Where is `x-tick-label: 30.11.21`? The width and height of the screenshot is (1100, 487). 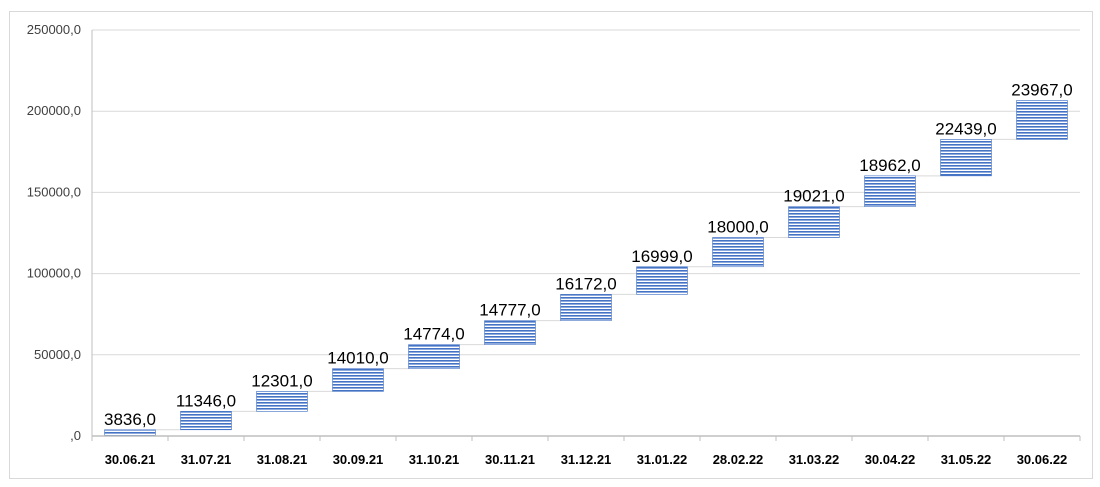
x-tick-label: 30.11.21 is located at coordinates (510, 459).